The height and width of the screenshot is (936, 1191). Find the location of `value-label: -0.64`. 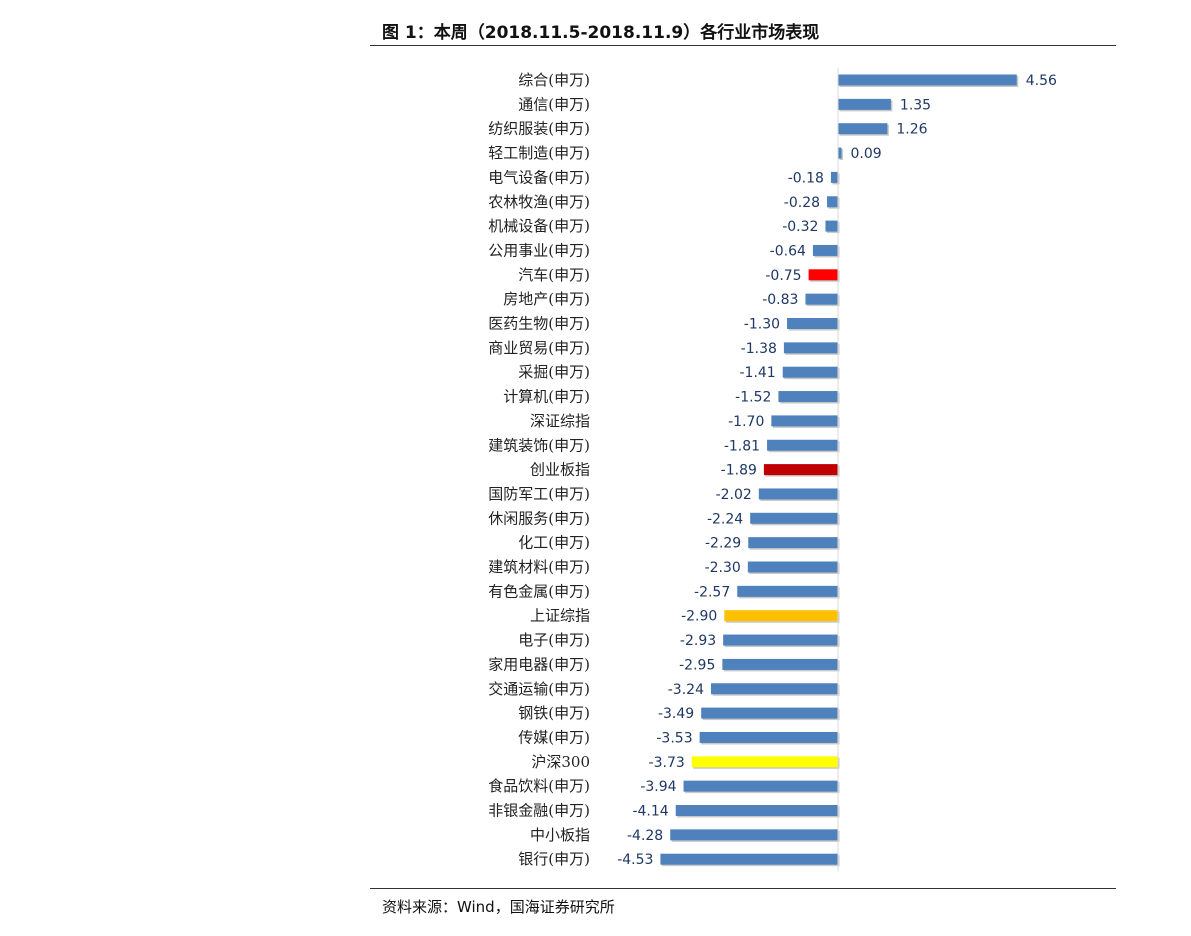

value-label: -0.64 is located at coordinates (788, 251).